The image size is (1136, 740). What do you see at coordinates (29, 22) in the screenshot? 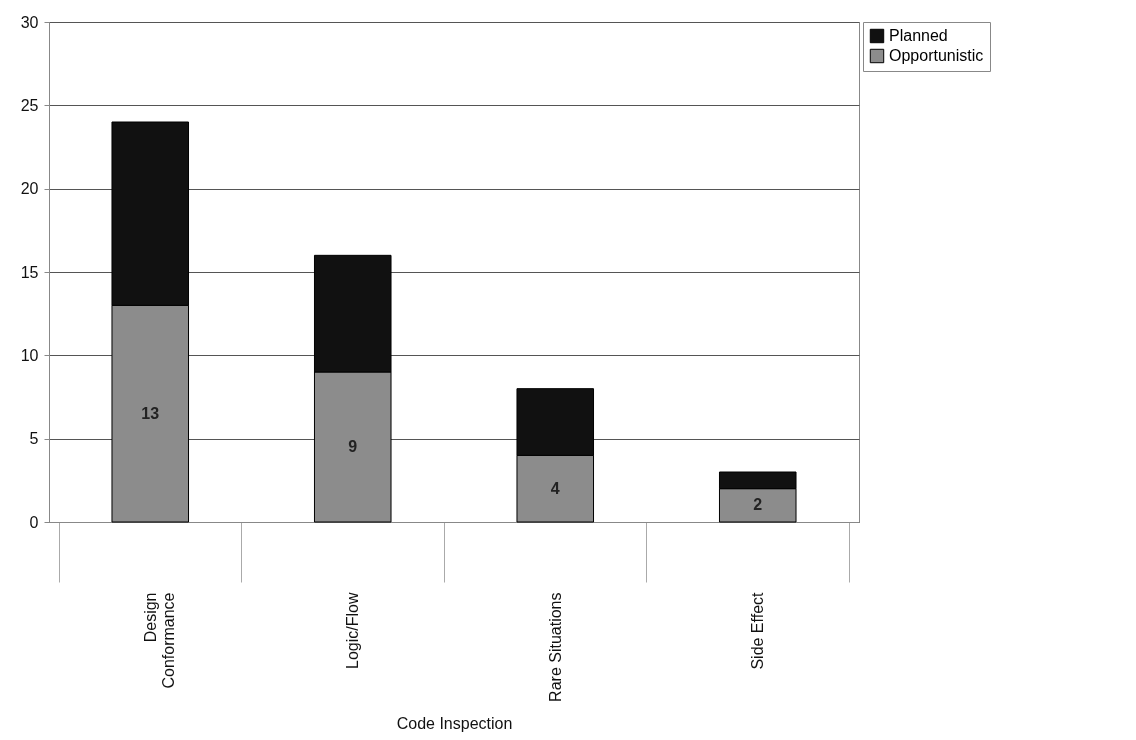
I see `y-tick-label: 30` at bounding box center [29, 22].